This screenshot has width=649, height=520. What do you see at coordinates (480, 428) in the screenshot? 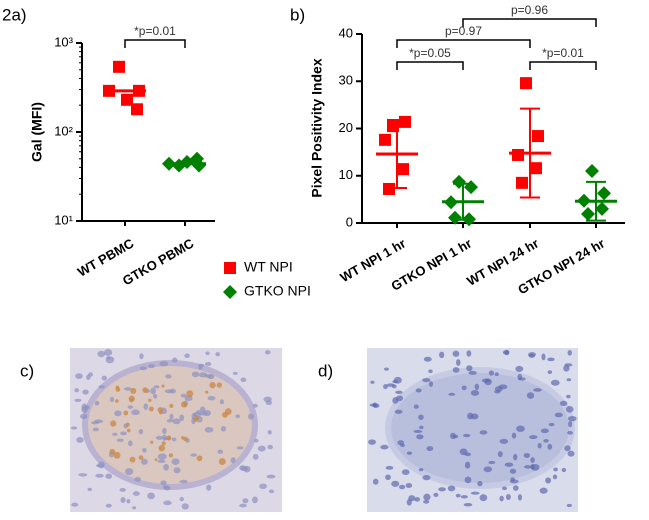
I see `islet-unstained` at bounding box center [480, 428].